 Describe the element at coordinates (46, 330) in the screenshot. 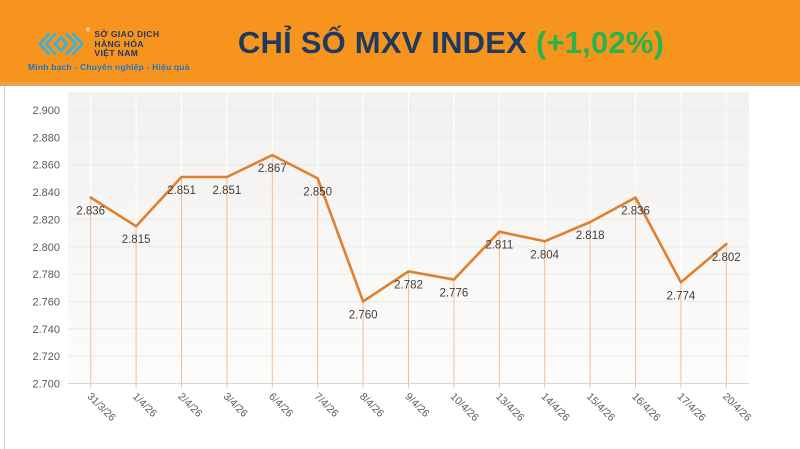

I see `y-axis-label: 2.740` at that location.